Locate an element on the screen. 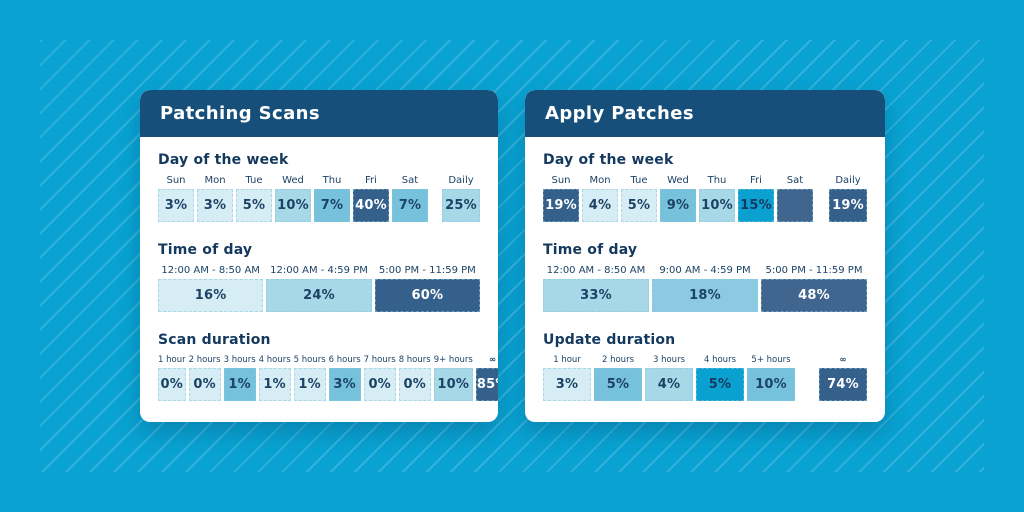 The image size is (1024, 512). cell-label: 8 hours is located at coordinates (414, 360).